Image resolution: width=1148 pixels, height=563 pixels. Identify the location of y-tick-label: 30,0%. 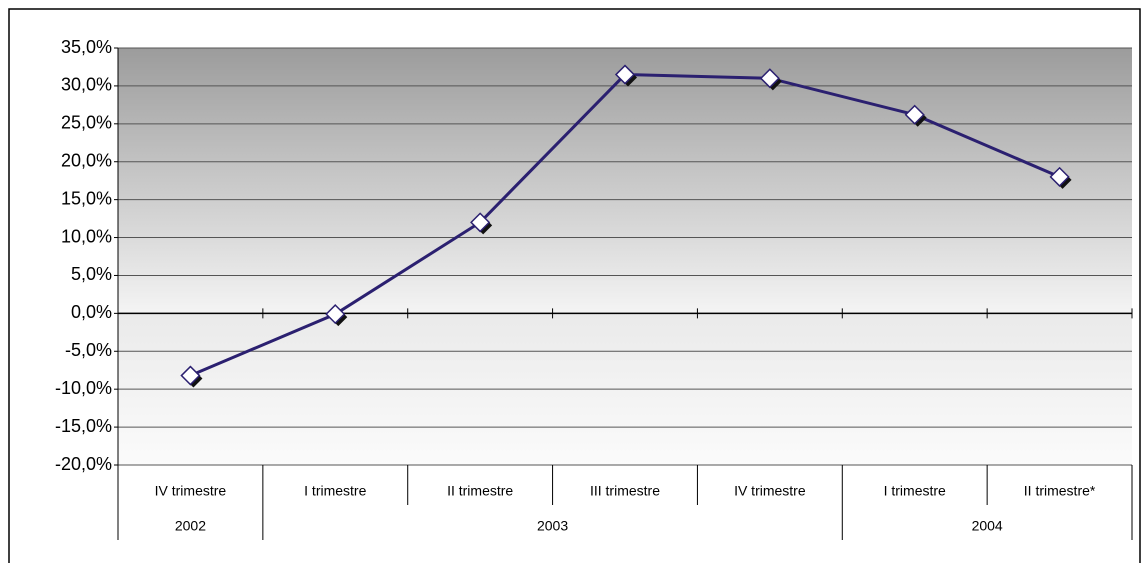
(86, 85).